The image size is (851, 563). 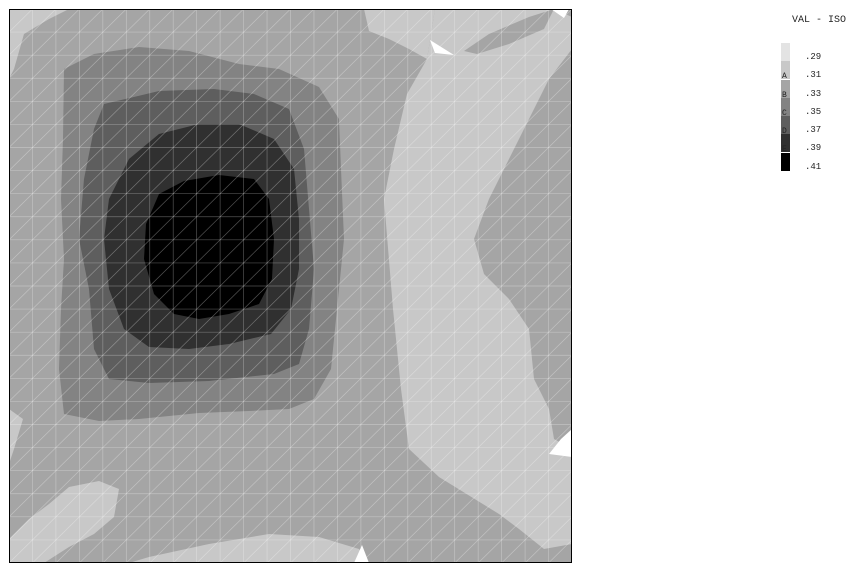 I want to click on blank-cell-right, so click(x=560, y=443).